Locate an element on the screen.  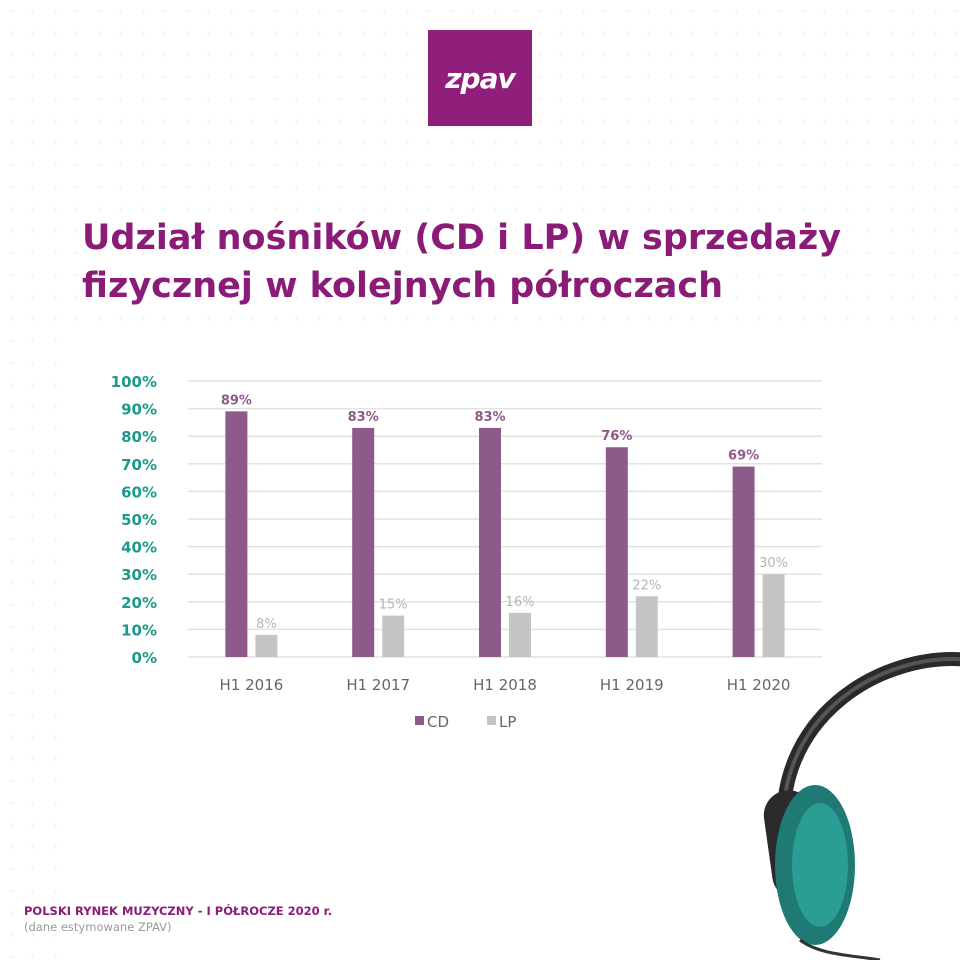
y-tick-label: 100% is located at coordinates (134, 382).